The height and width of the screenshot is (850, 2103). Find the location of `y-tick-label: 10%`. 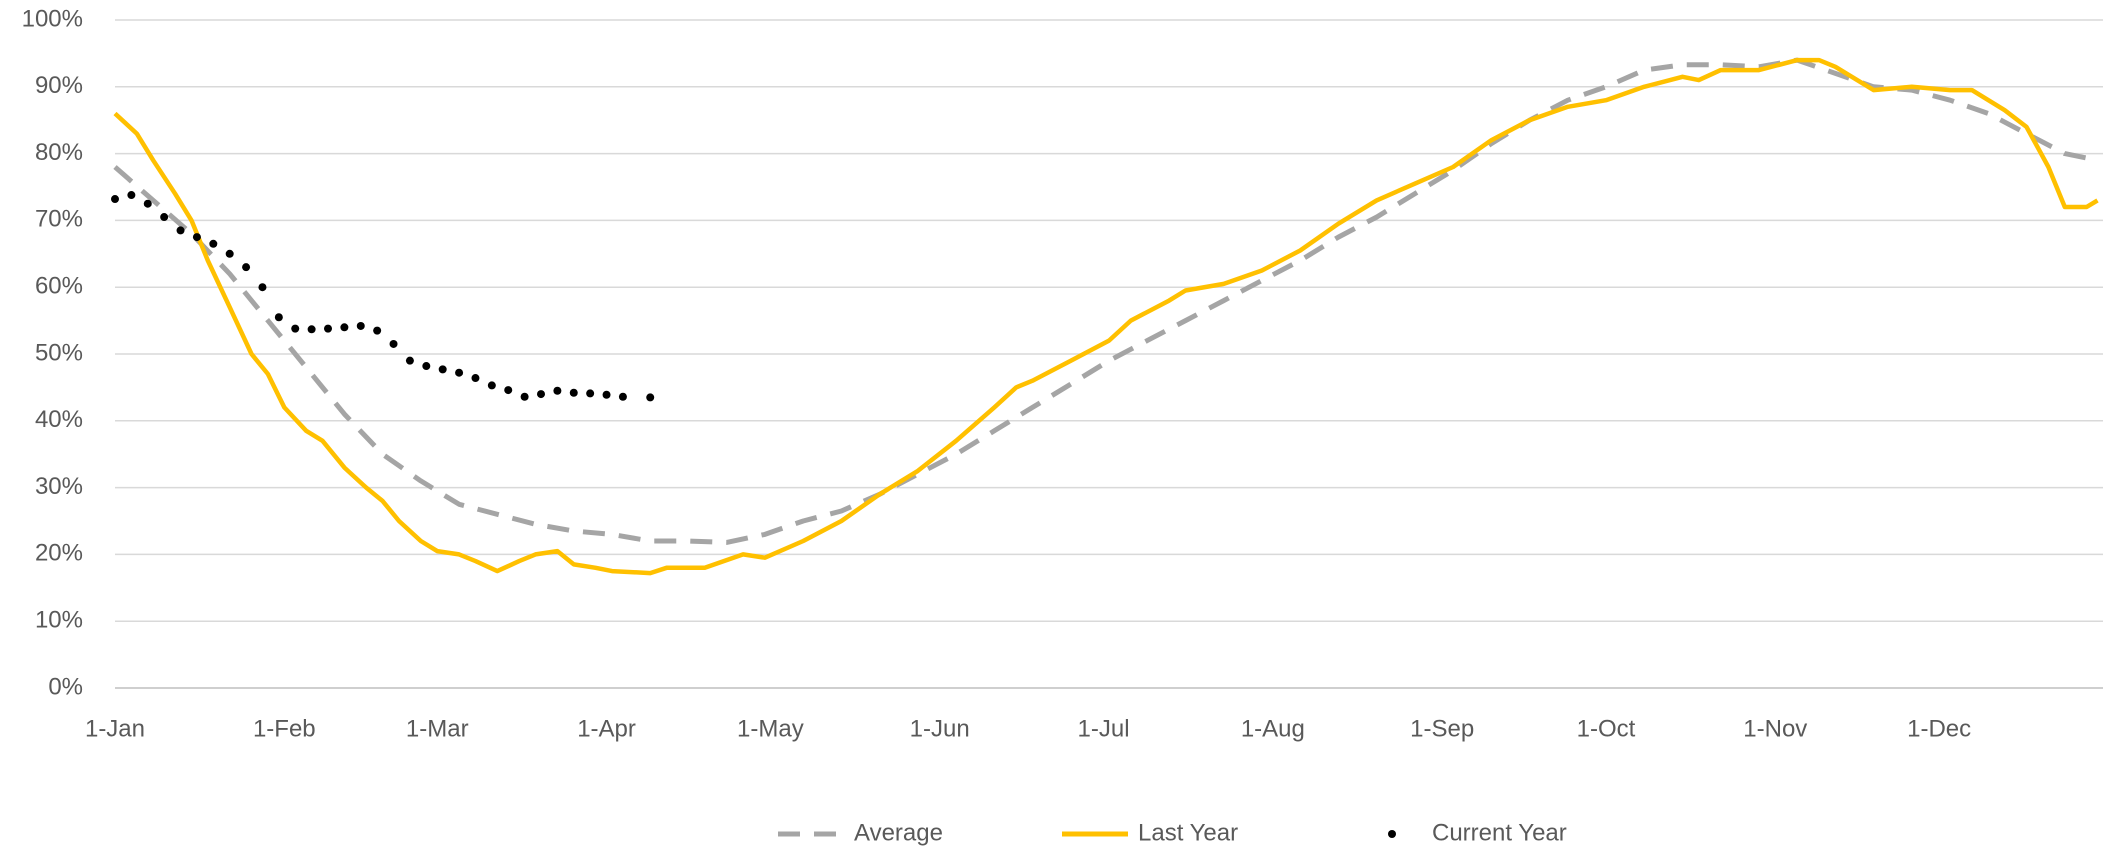

y-tick-label: 10% is located at coordinates (59, 620).